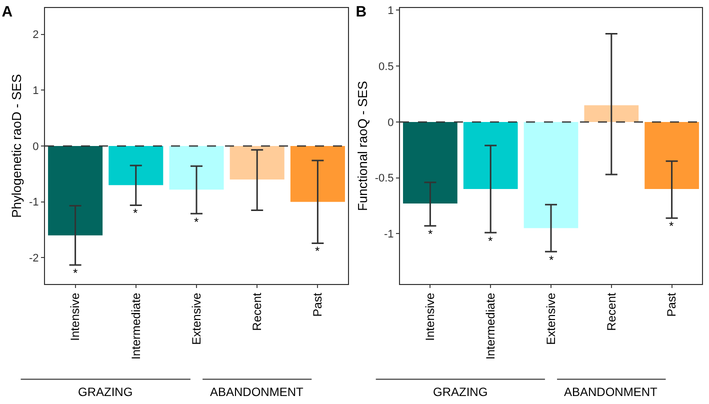 The image size is (709, 404). What do you see at coordinates (384, 178) in the screenshot?
I see `y-tick-label: -0.5` at bounding box center [384, 178].